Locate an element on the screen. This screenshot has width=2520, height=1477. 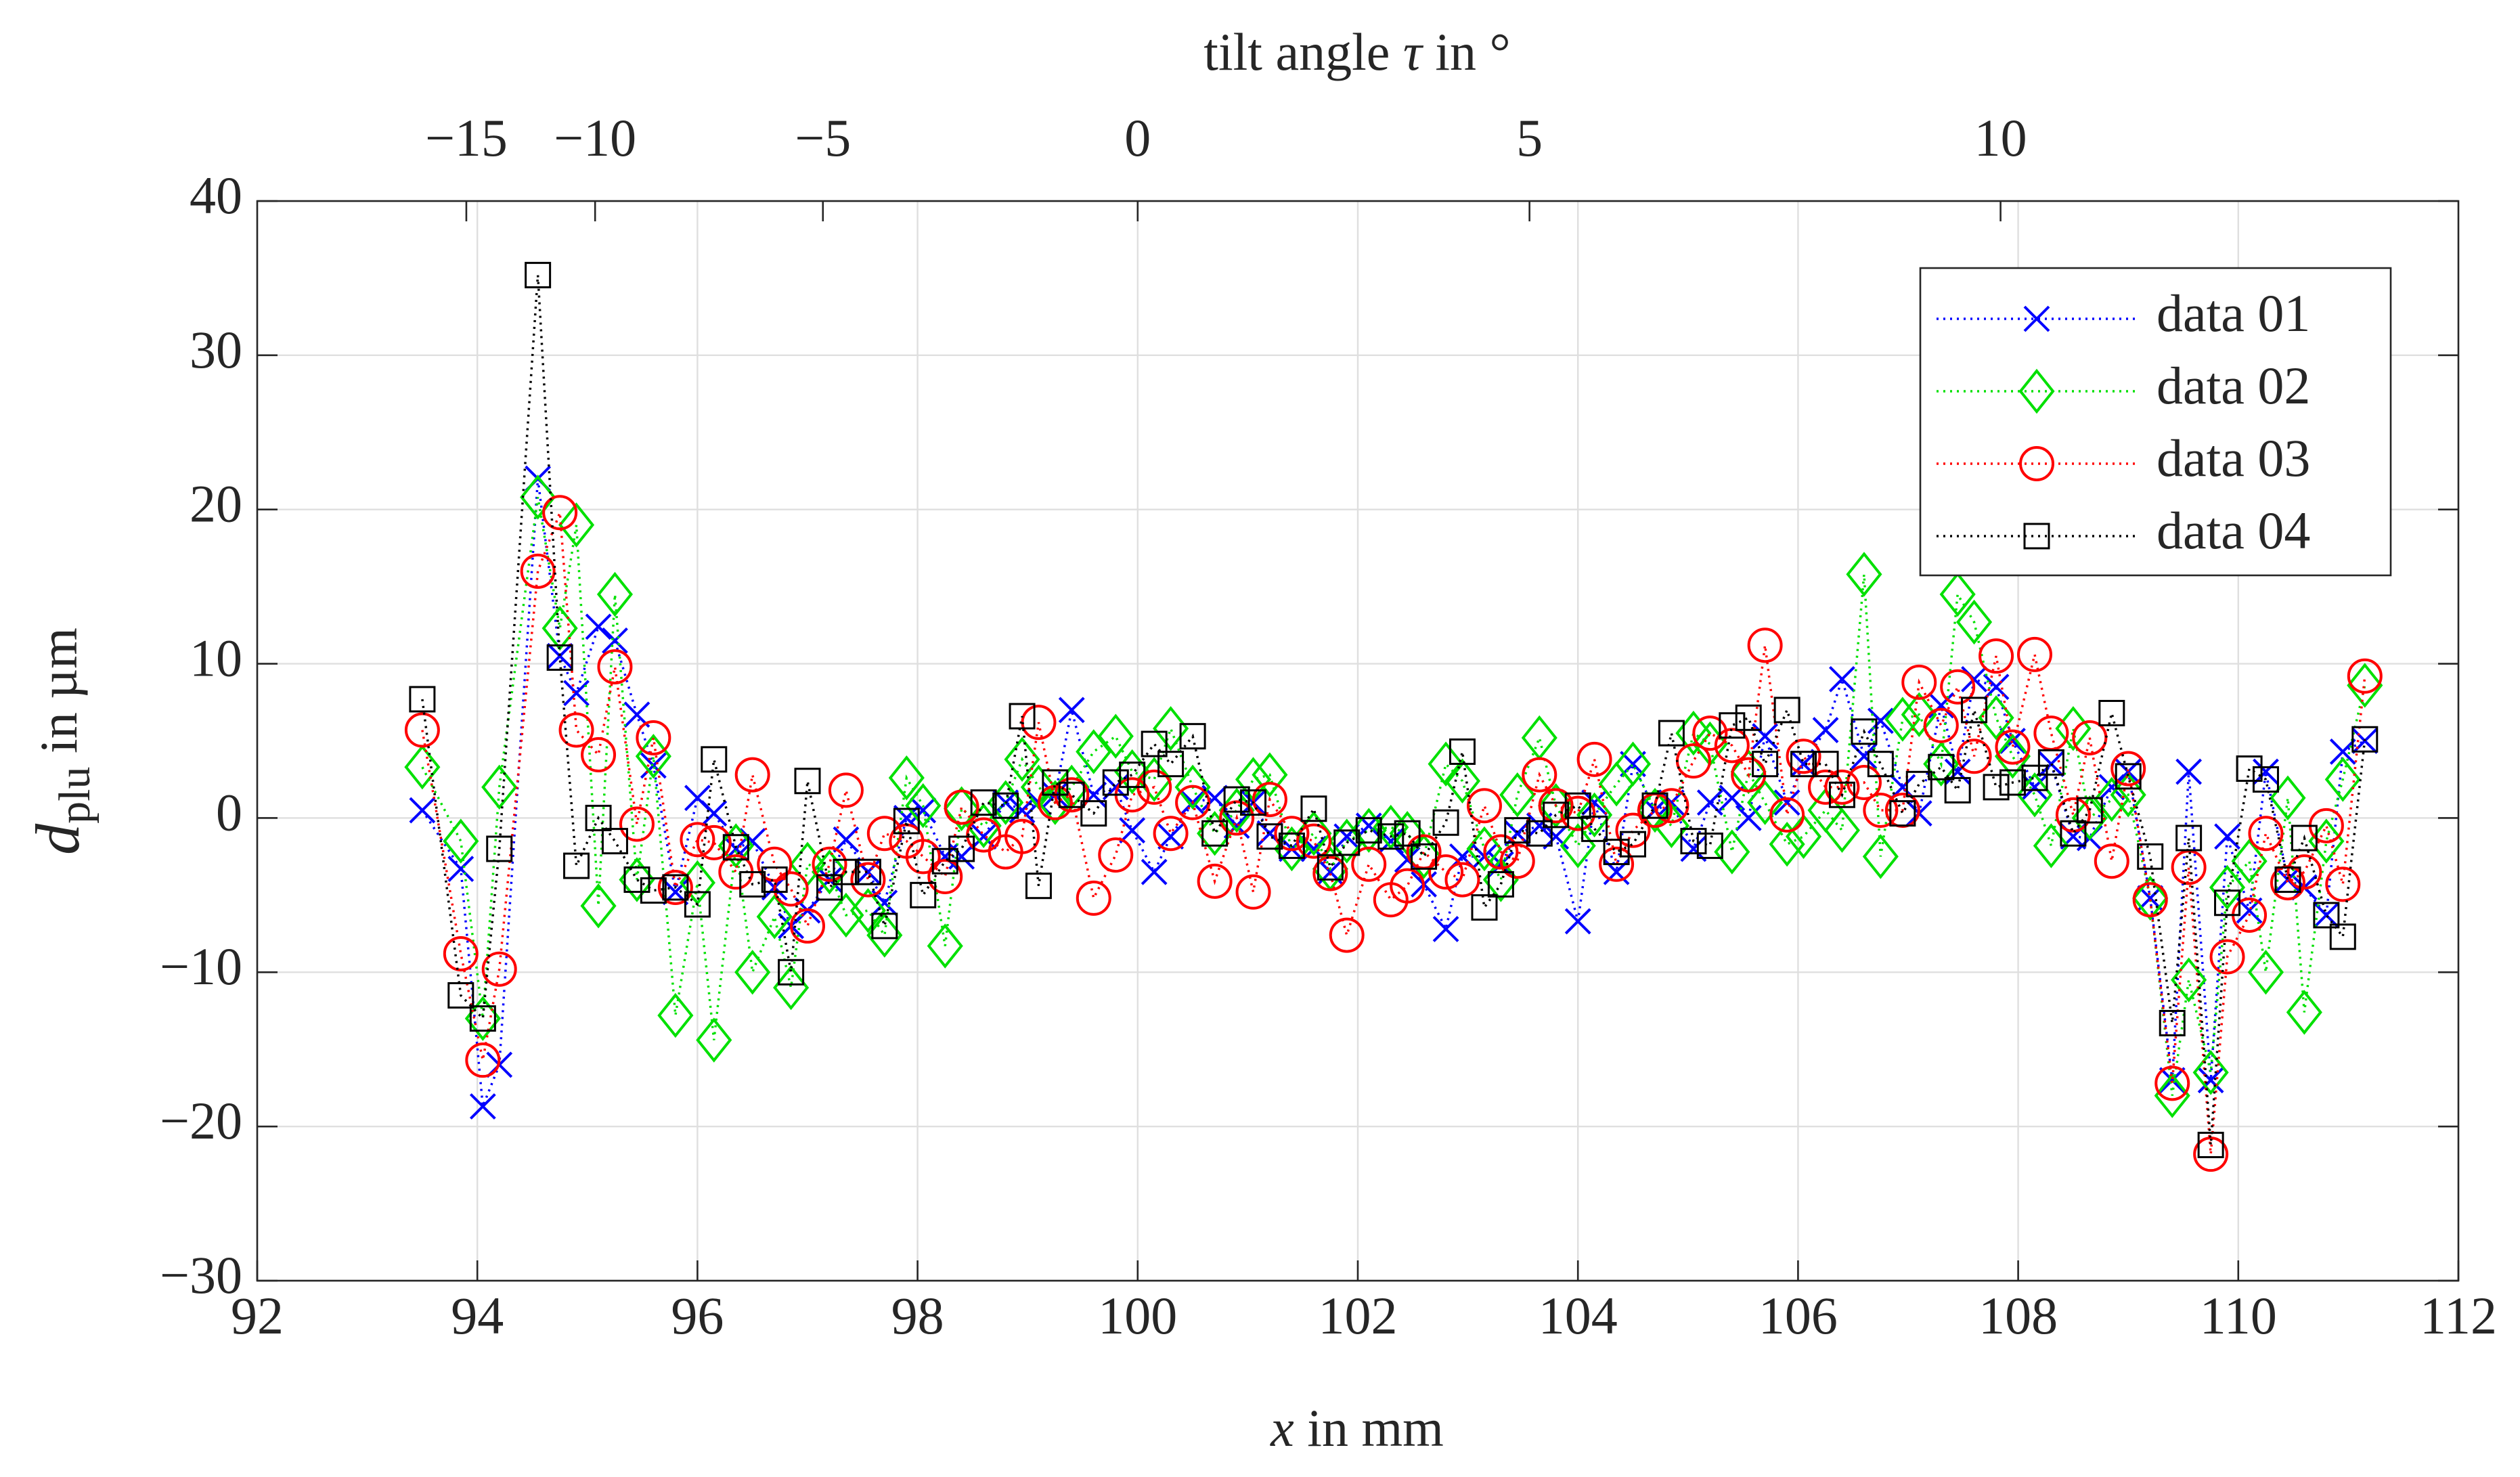
top-axis-label: tilt angle τ in ° is located at coordinates (1357, 51).